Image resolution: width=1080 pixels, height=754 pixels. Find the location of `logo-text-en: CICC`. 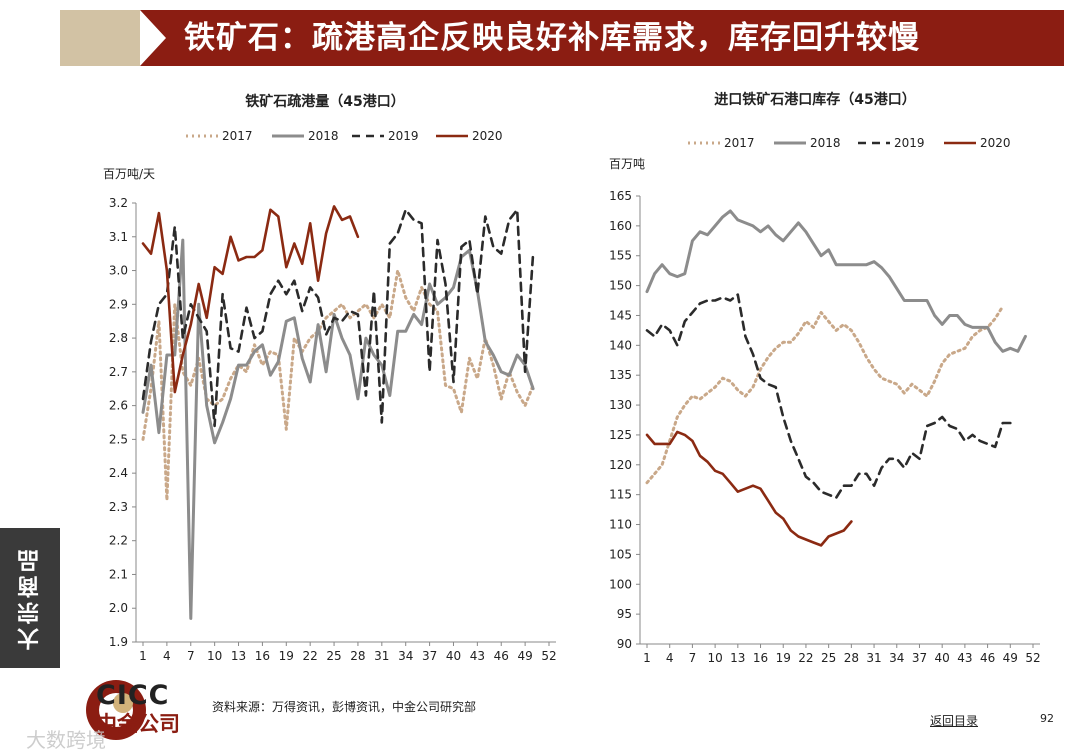

logo-text-en: CICC is located at coordinates (133, 695).